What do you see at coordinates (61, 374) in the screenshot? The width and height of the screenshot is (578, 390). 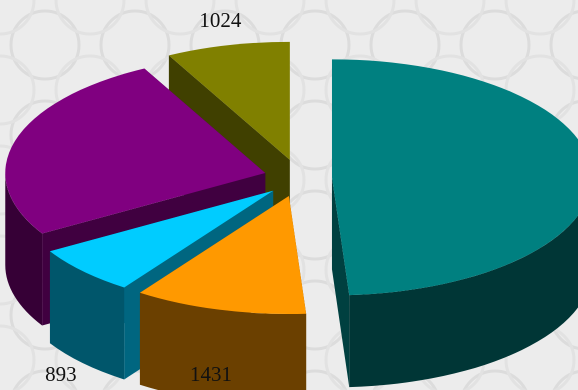 I see `data-label-slice-3: 893` at bounding box center [61, 374].